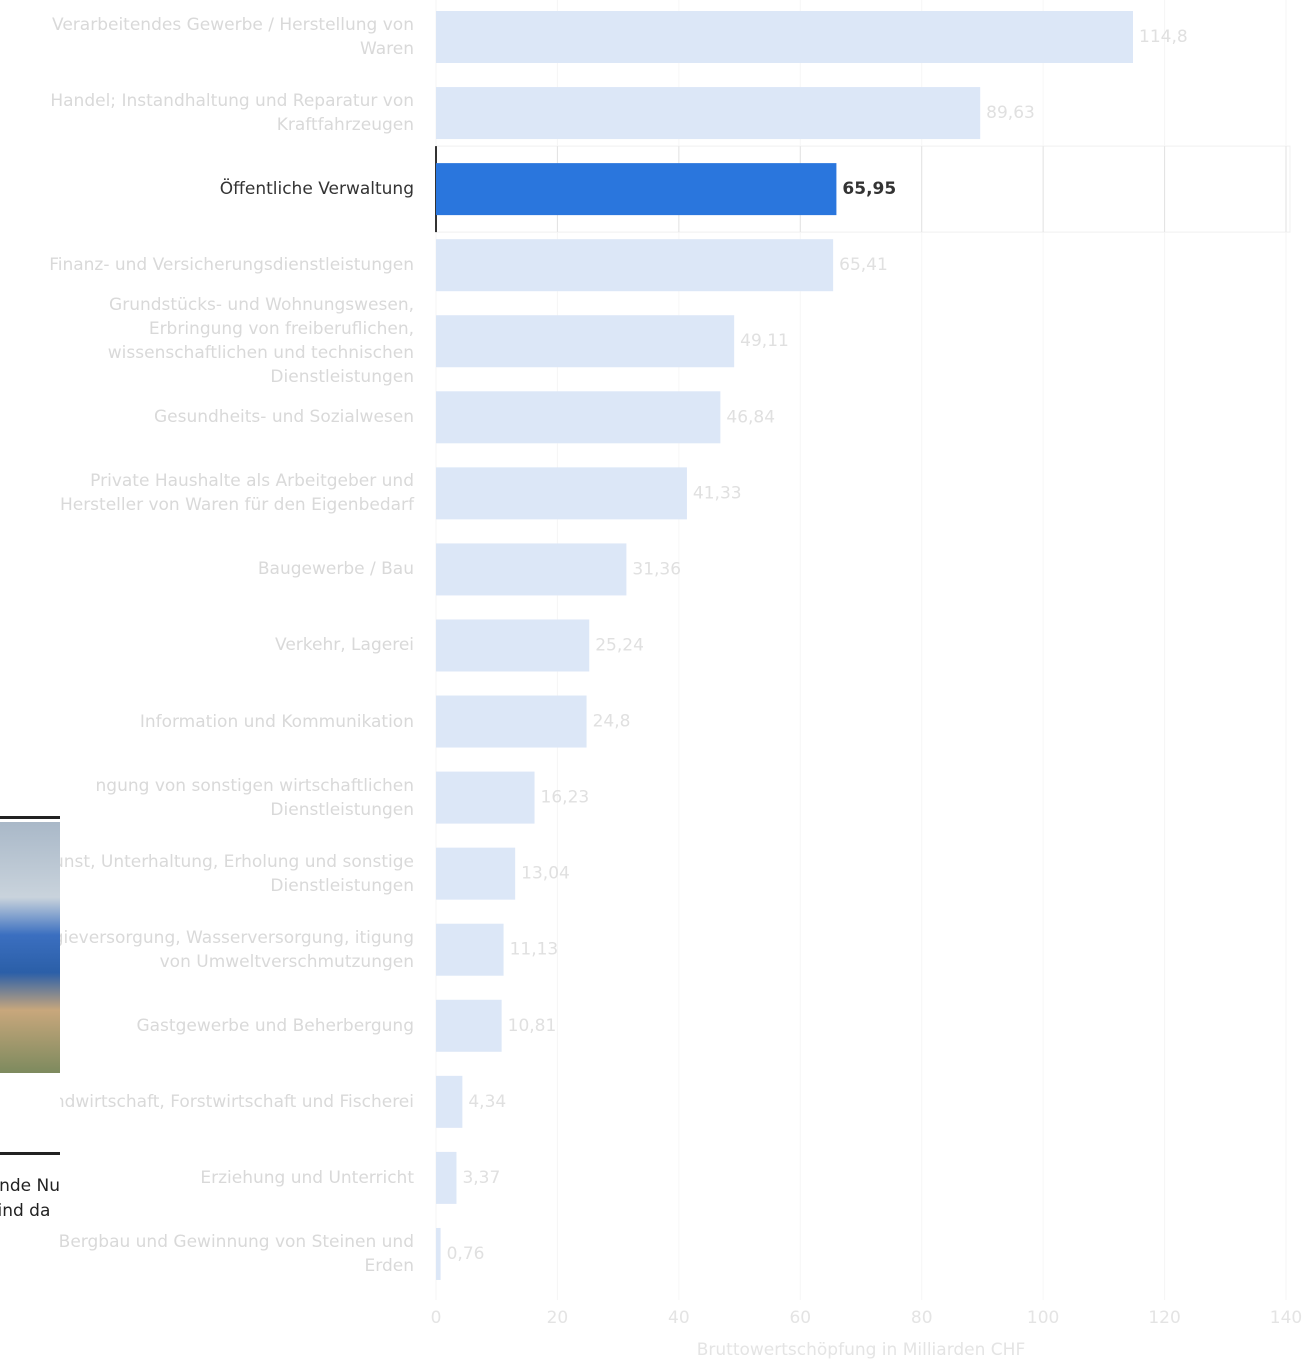 This screenshot has height=1360, width=1315. I want to click on overlay-photo, so click(30, 947).